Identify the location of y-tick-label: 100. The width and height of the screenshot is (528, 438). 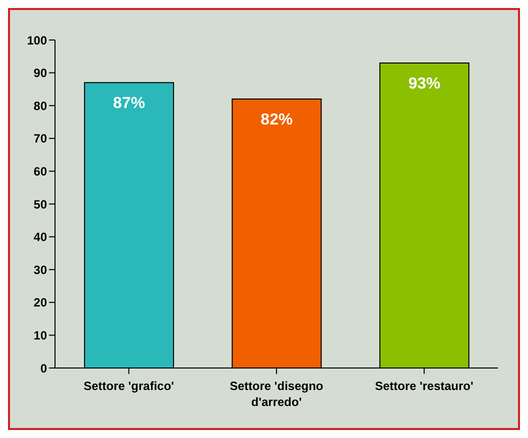
(37, 40).